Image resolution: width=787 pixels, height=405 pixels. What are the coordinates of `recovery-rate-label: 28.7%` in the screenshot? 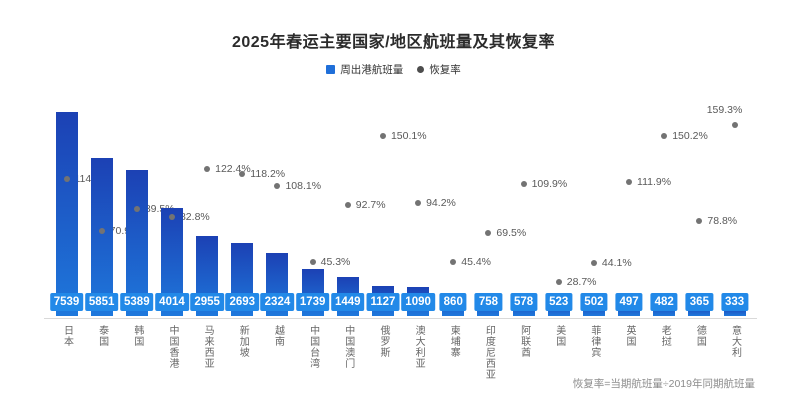 It's located at (581, 281).